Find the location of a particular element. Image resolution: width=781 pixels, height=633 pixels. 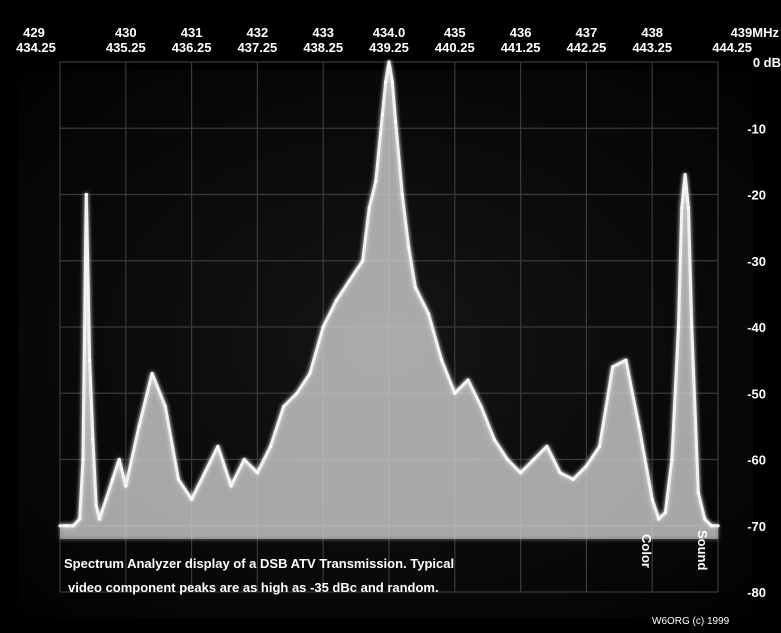

top-freq-label: 430 is located at coordinates (126, 32).